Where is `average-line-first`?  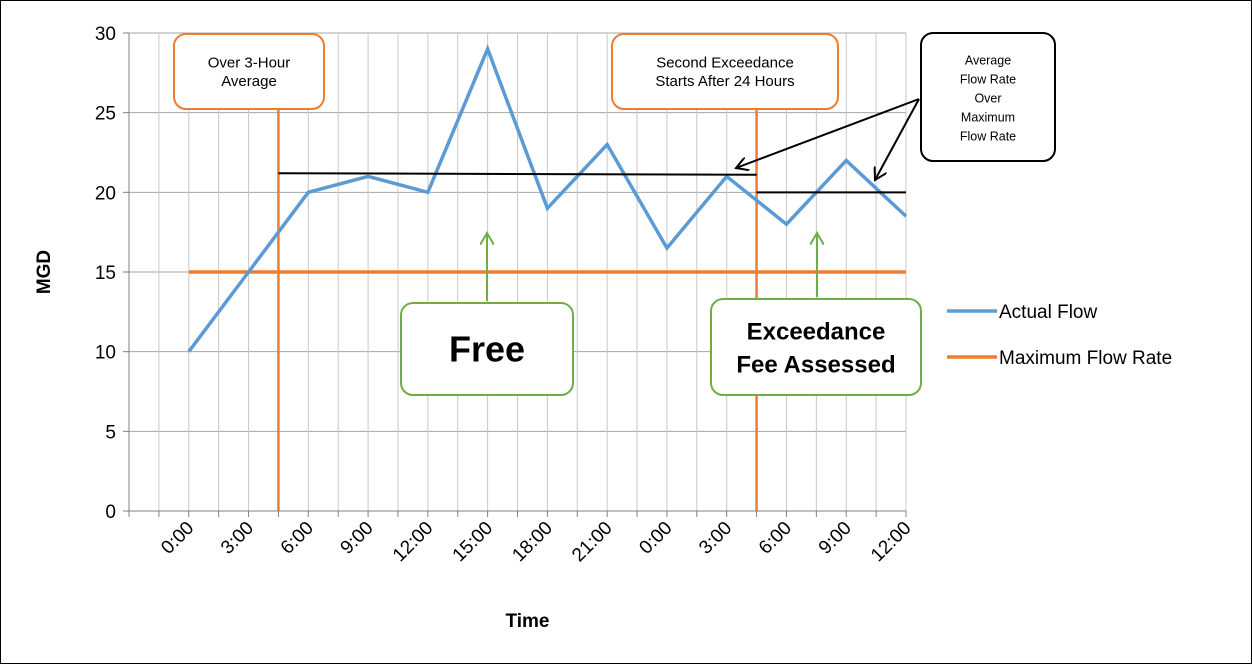
average-line-first is located at coordinates (517, 174).